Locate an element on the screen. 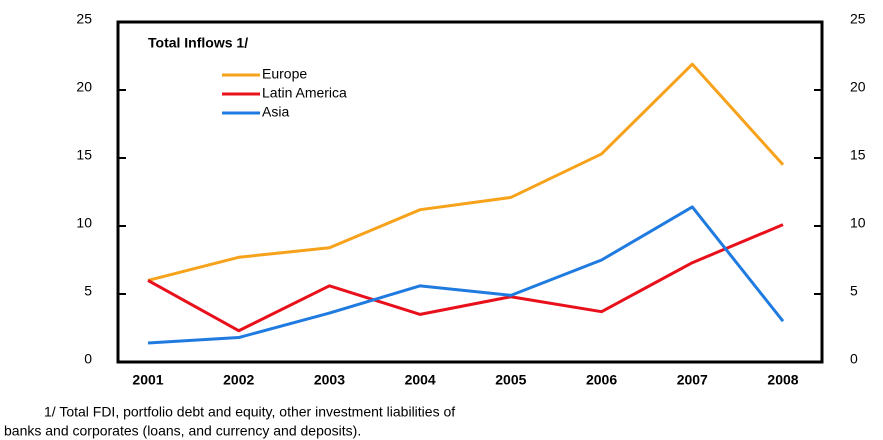  legend-label: Asia is located at coordinates (275, 112).